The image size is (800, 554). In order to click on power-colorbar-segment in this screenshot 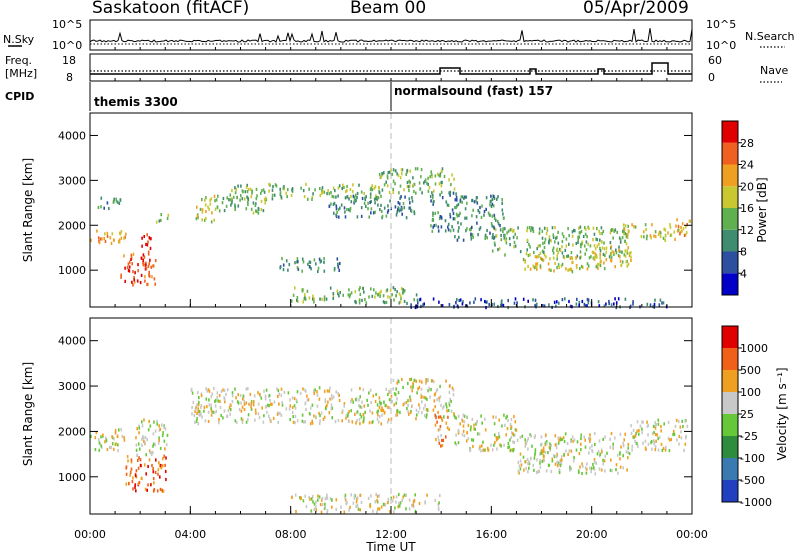, I will do `click(730, 197)`.